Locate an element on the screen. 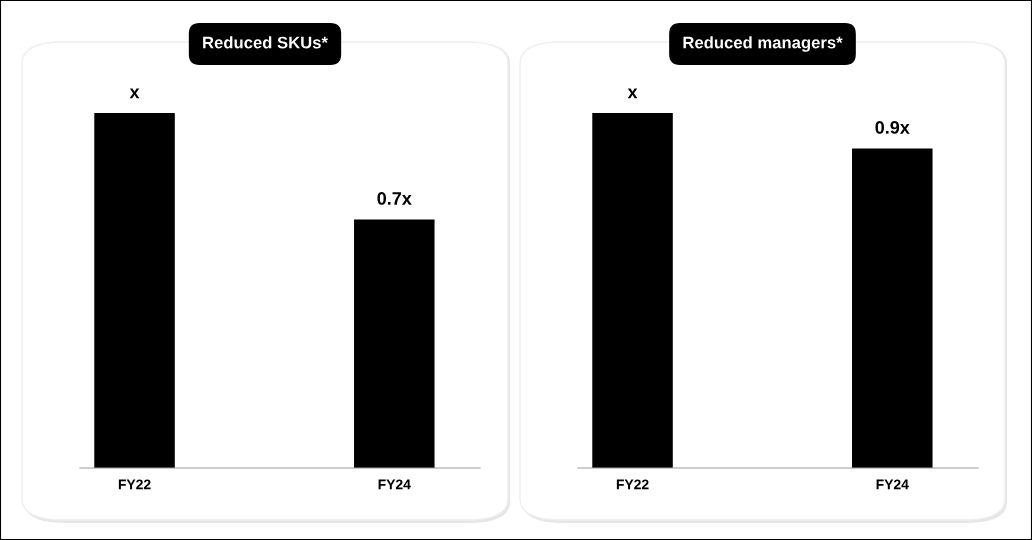  chart-title: Reduced SKUs* is located at coordinates (265, 42).